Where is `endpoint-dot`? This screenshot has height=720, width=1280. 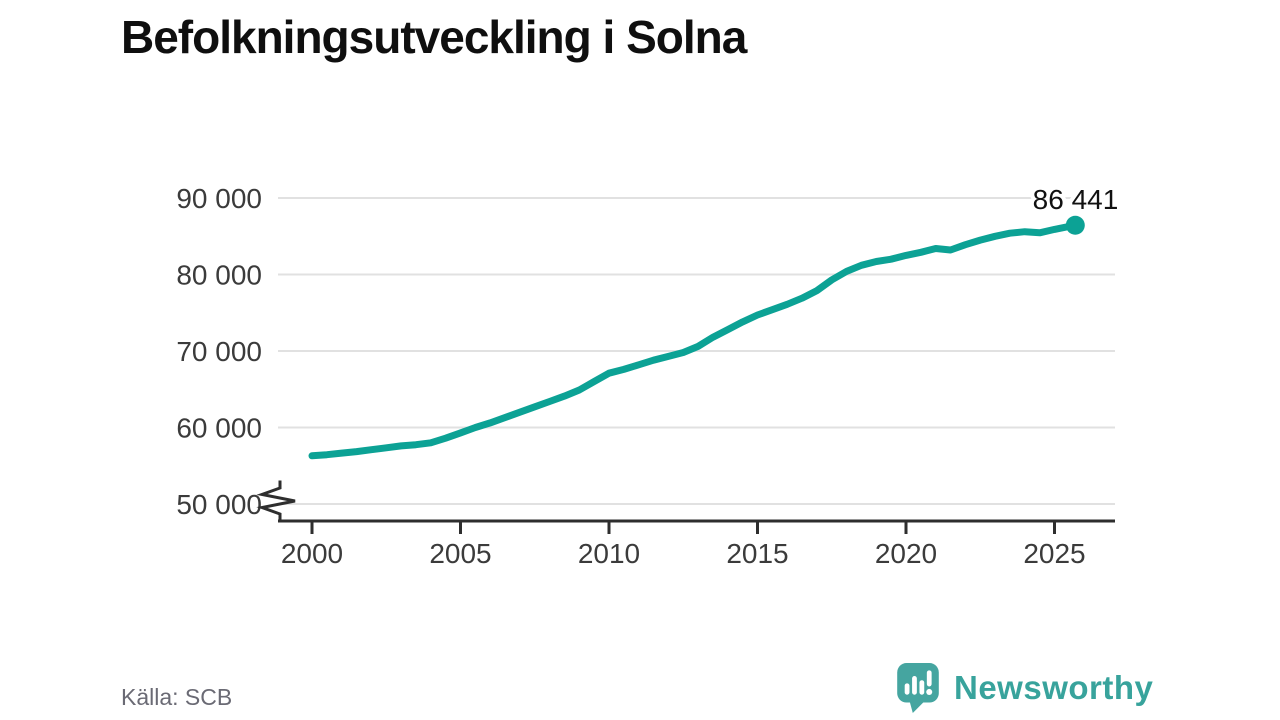 endpoint-dot is located at coordinates (1075, 225).